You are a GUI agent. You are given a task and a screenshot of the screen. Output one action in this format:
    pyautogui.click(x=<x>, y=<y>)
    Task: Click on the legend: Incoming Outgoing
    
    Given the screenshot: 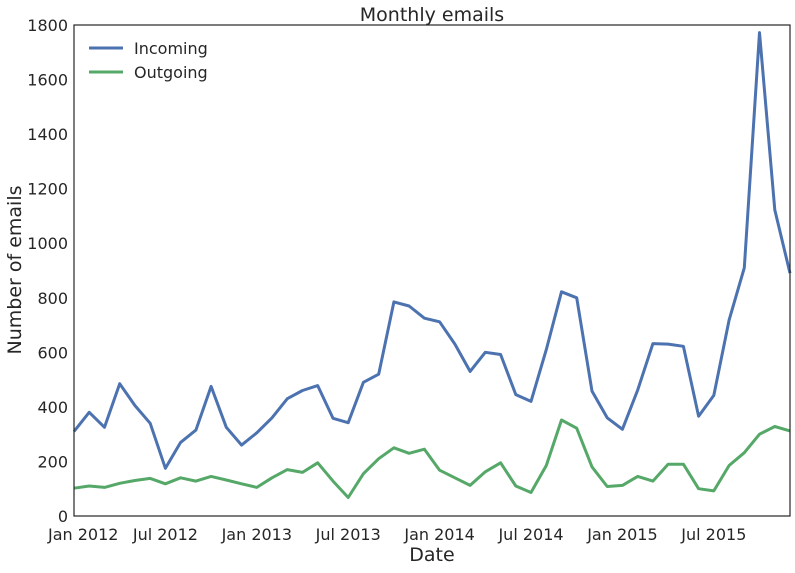 What is the action you would take?
    pyautogui.click(x=148, y=60)
    